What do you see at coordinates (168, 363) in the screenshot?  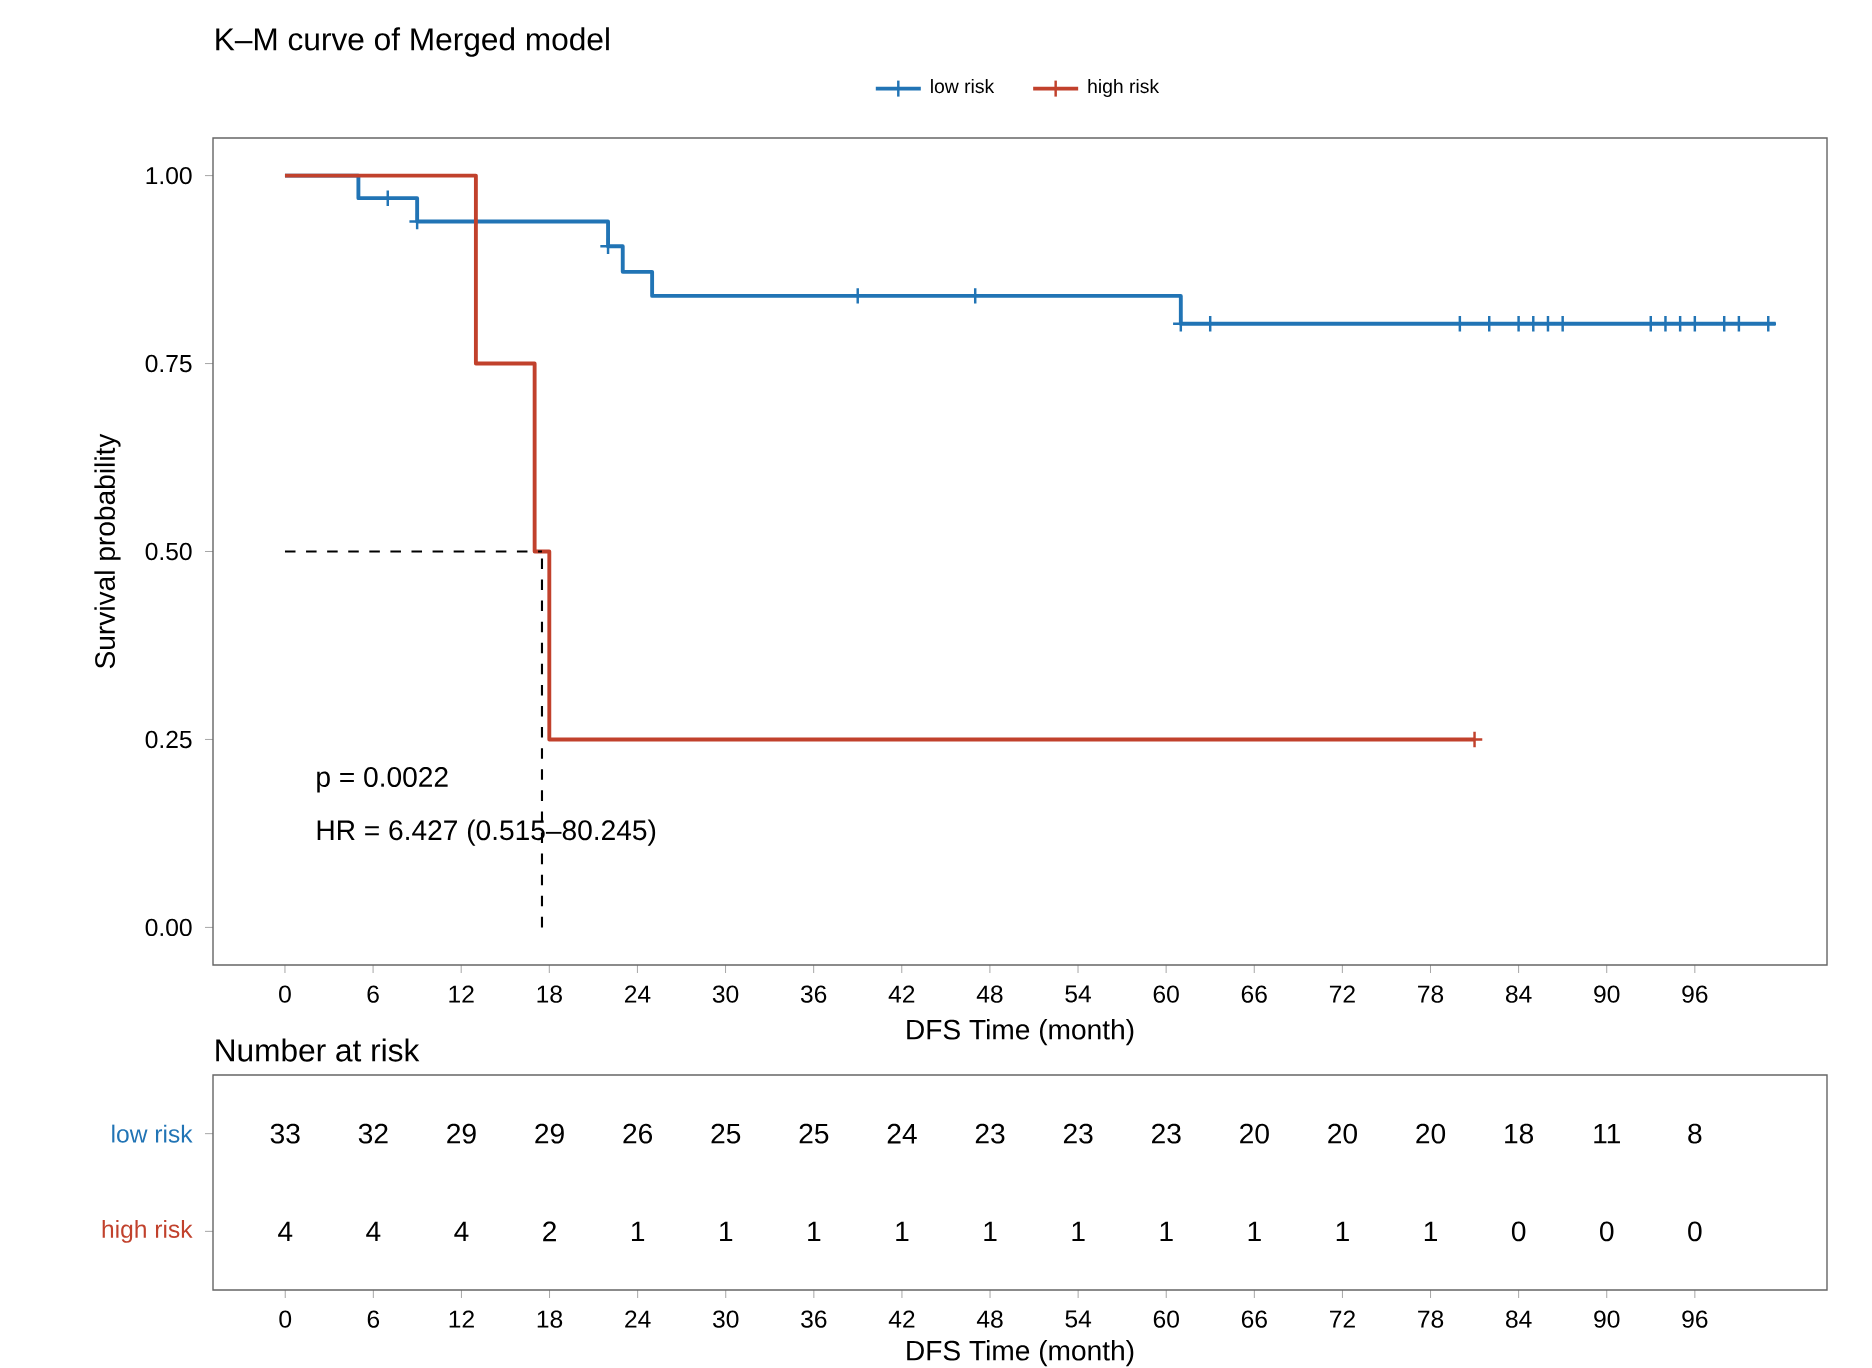 I see `y-tick-label: 0.75` at bounding box center [168, 363].